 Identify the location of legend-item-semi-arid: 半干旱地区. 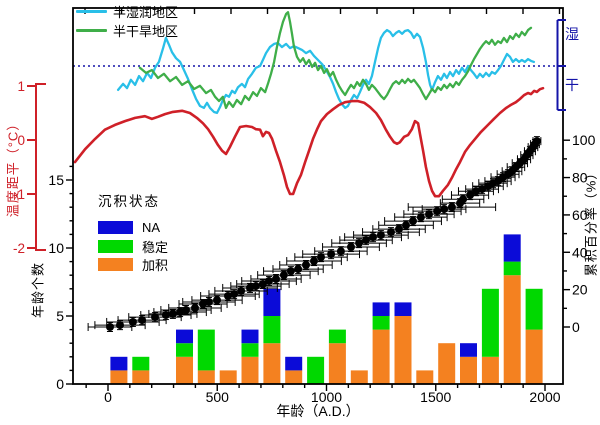
(127, 31).